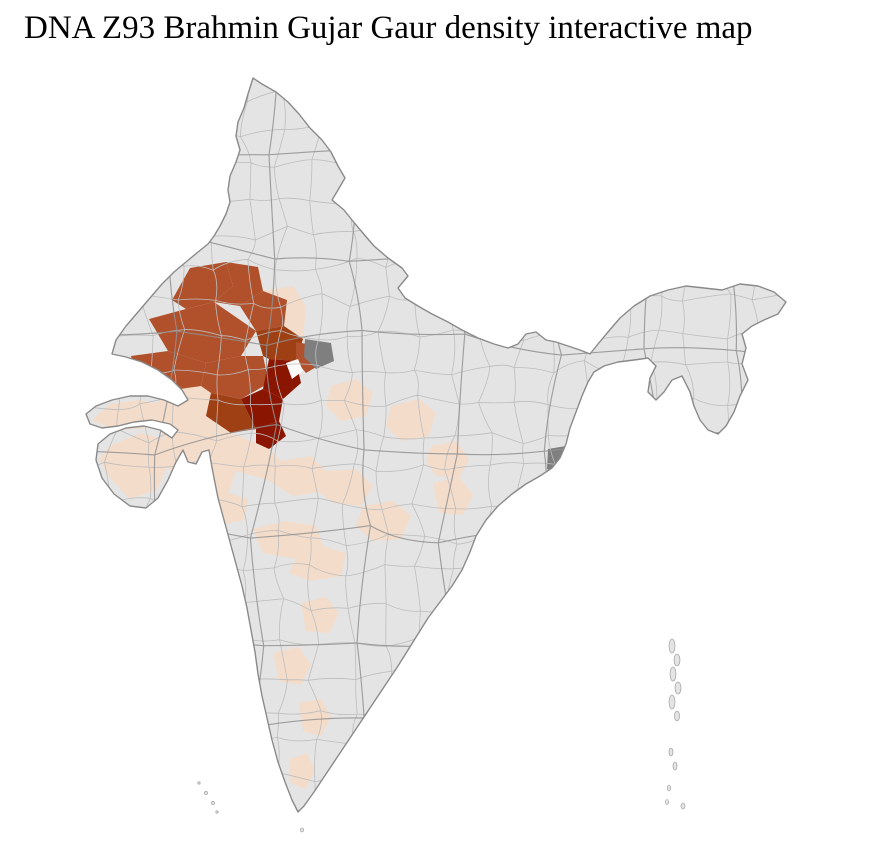 The width and height of the screenshot is (884, 841). I want to click on island-chain, so click(441, 735).